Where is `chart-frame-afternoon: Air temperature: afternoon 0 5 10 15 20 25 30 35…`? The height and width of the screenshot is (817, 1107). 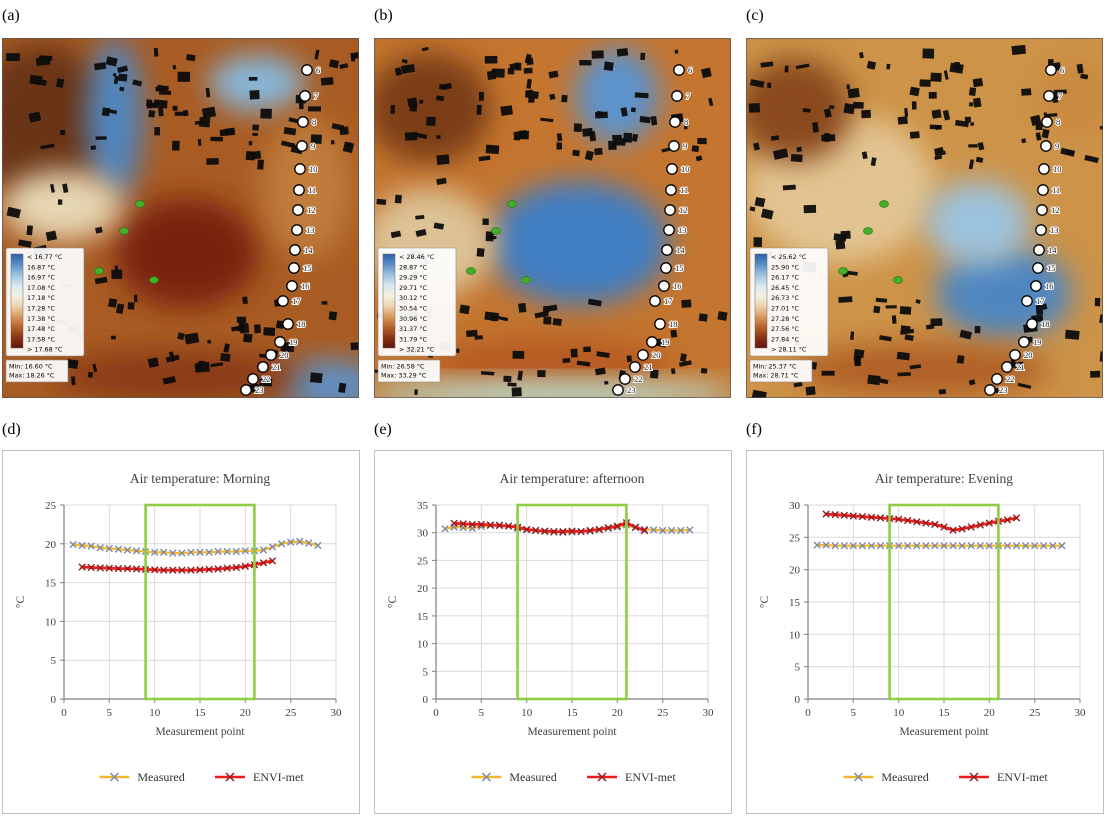 chart-frame-afternoon: Air temperature: afternoon 0 5 10 15 20 25 30 35… is located at coordinates (553, 632).